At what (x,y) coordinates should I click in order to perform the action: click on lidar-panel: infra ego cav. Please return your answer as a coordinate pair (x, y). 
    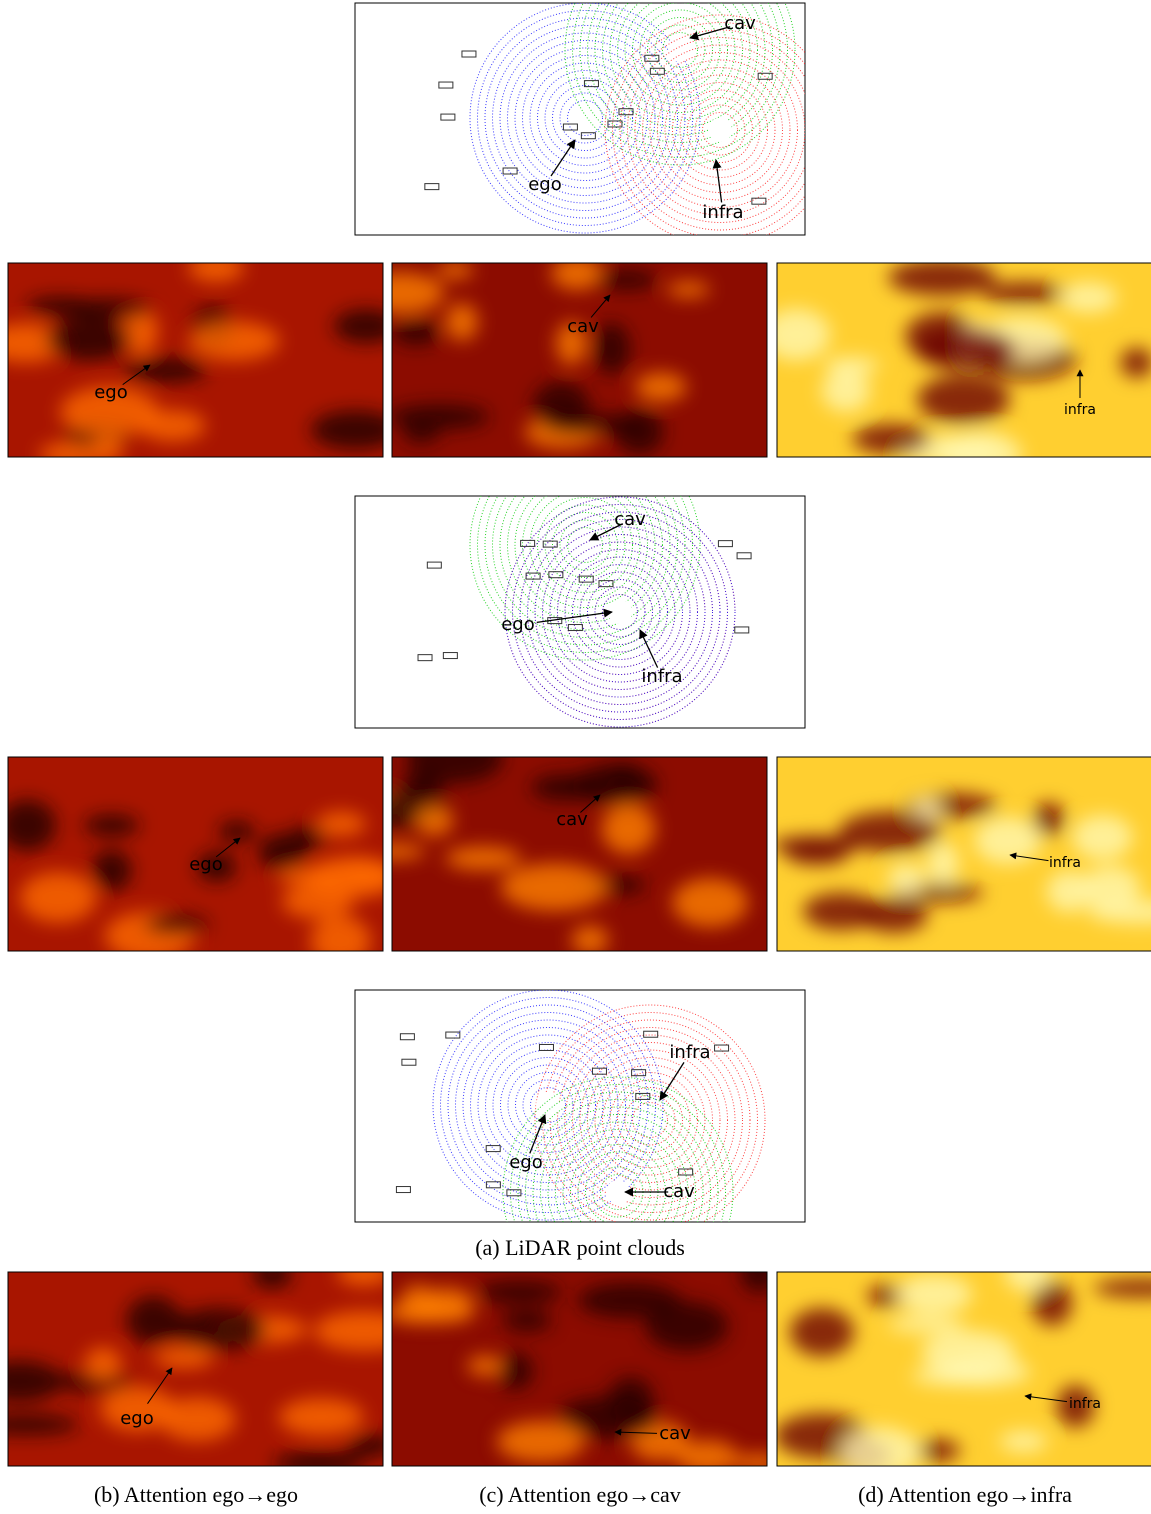
    Looking at the image, I should click on (580, 1106).